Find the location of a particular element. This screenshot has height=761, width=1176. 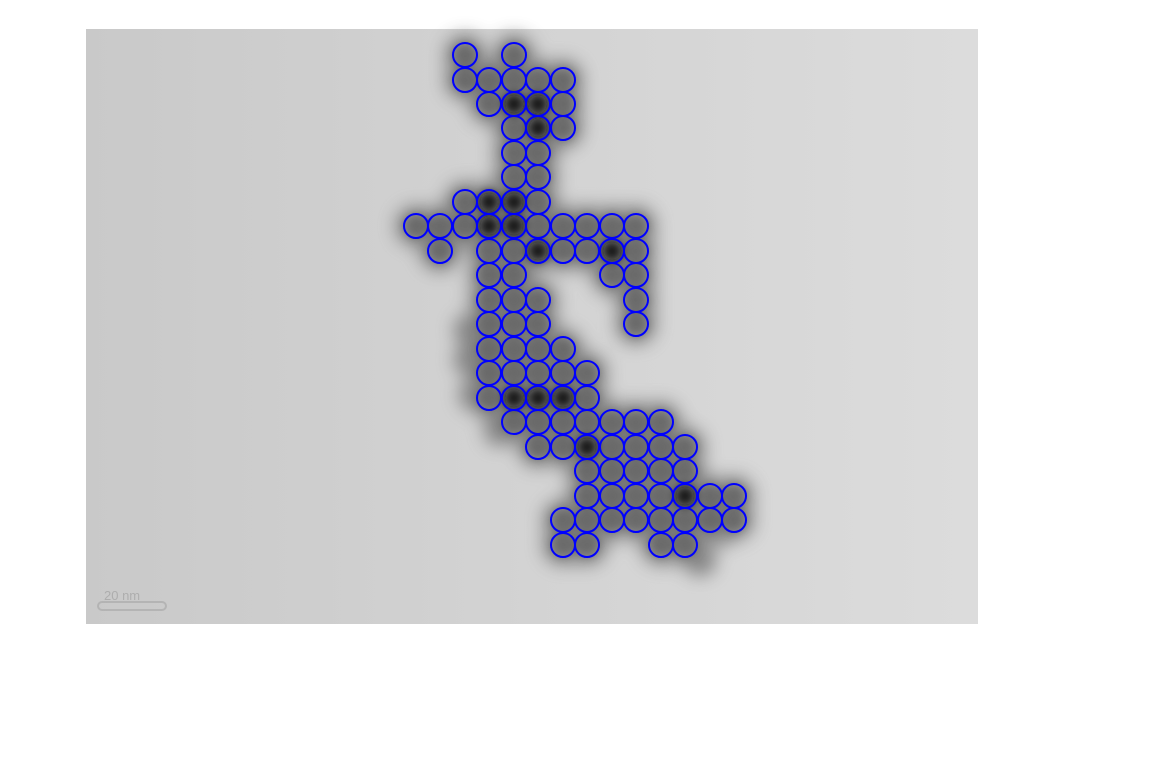

scale-bar-label: 20 nm is located at coordinates (122, 595).